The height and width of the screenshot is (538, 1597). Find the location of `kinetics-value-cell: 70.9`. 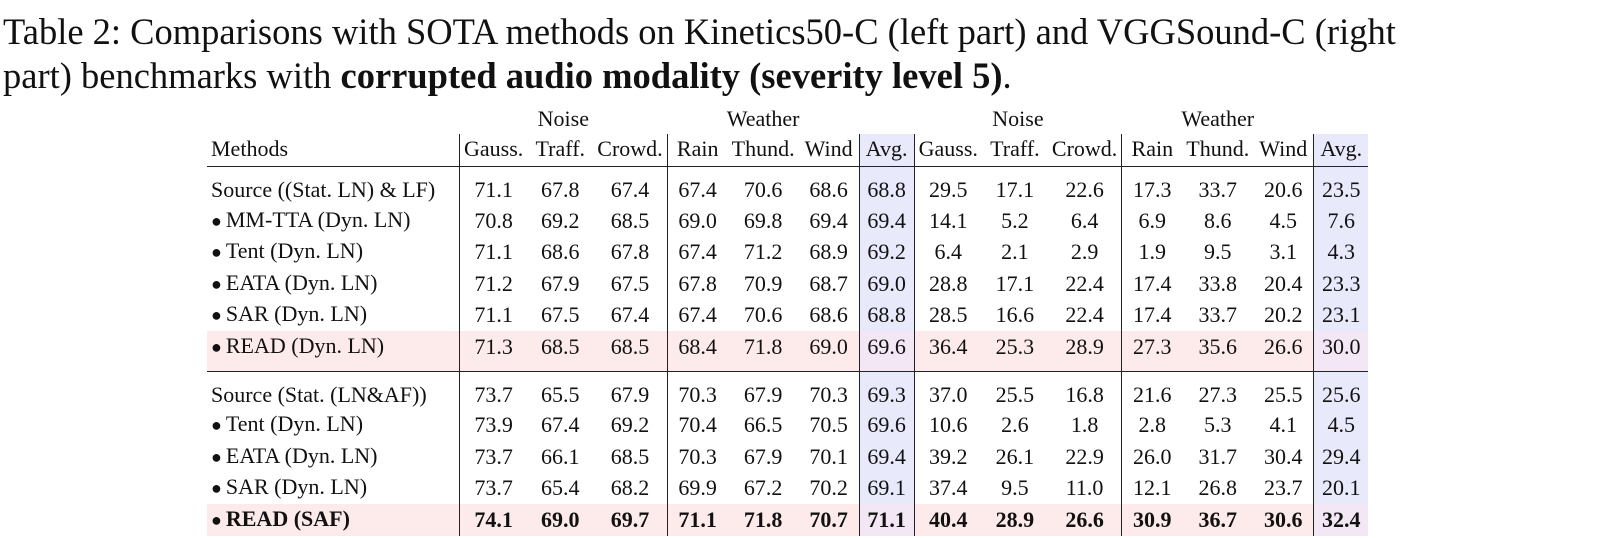

kinetics-value-cell: 70.9 is located at coordinates (763, 283).